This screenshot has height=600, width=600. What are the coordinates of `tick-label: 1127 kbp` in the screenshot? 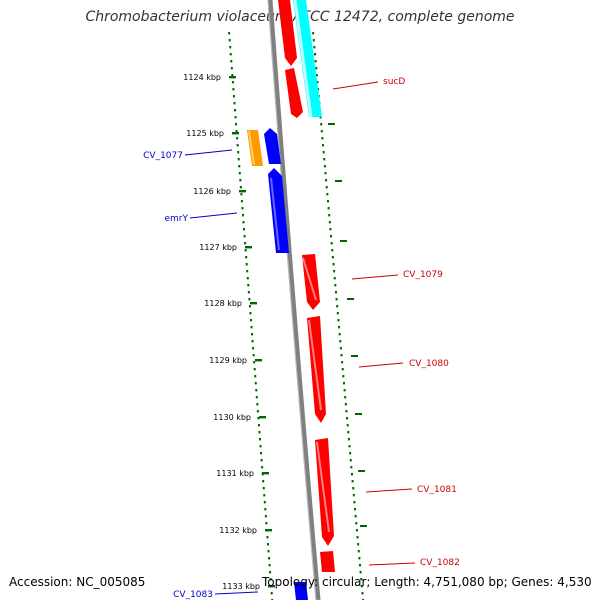 It's located at (218, 247).